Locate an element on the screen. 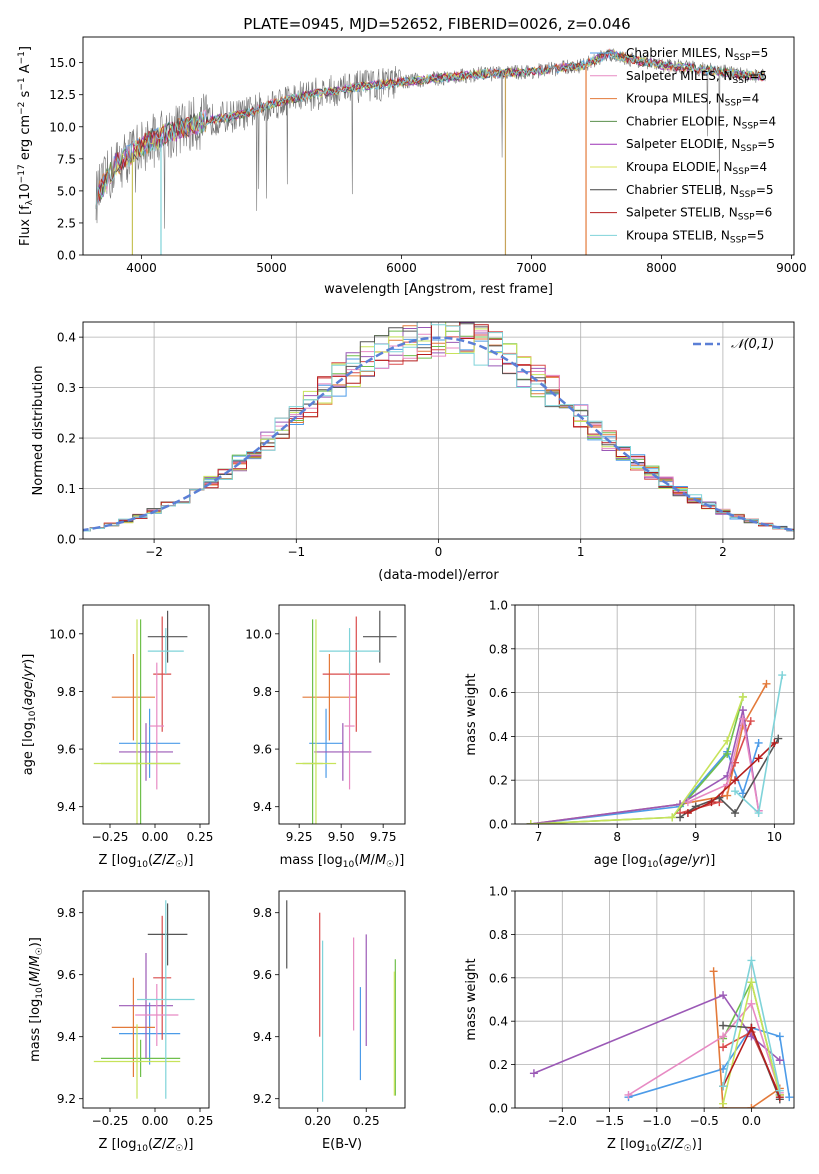  legend-label: Chabrier MILES, NSSP=5 is located at coordinates (697, 54).